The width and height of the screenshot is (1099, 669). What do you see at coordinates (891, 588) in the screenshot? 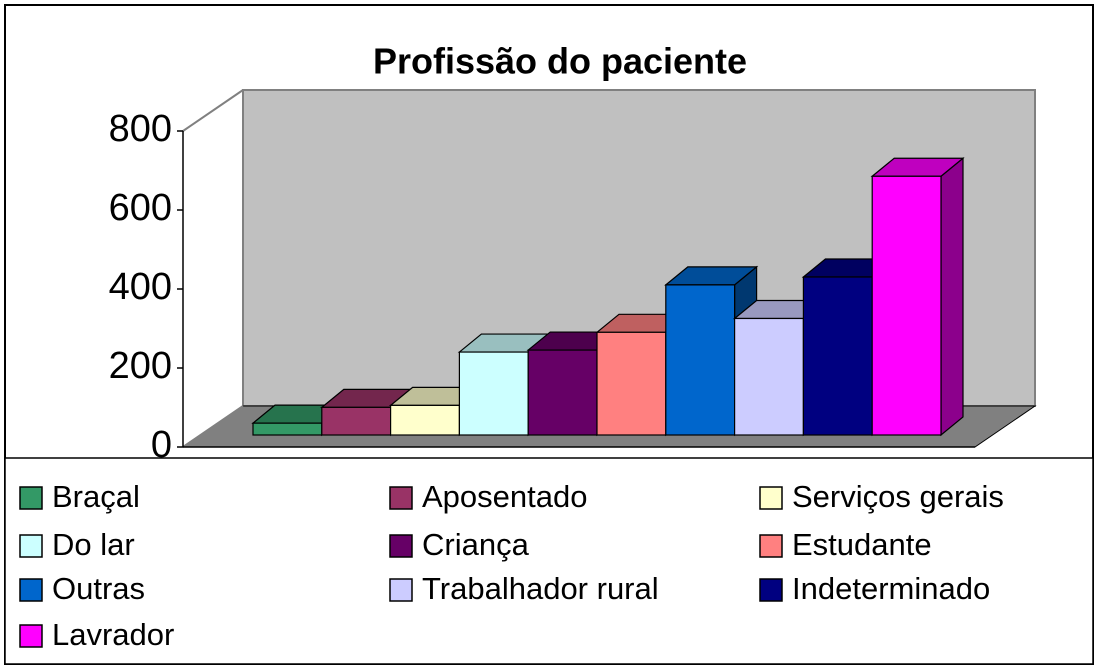
I see `legend-label: Indeterminado` at bounding box center [891, 588].